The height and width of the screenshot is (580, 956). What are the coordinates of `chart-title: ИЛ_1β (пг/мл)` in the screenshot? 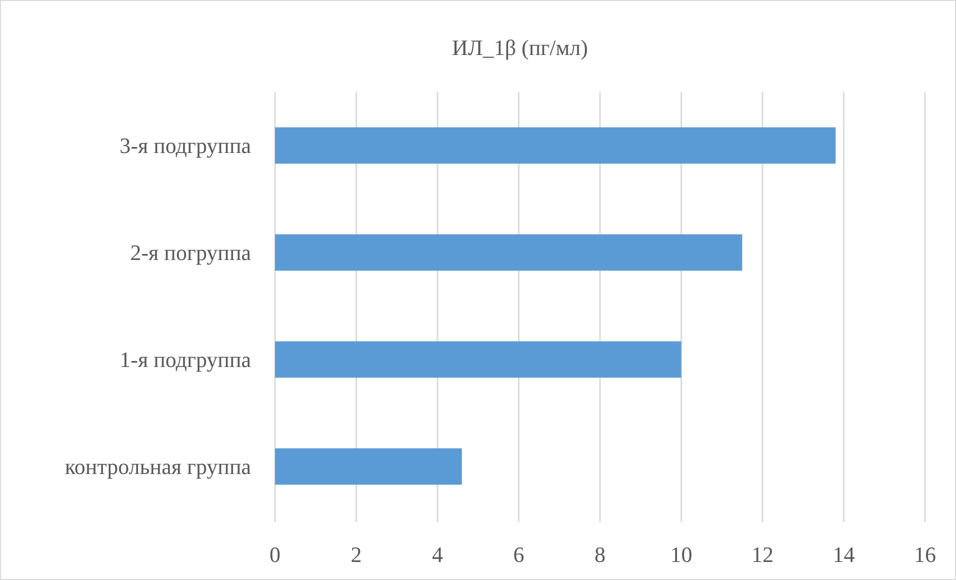 It's located at (520, 47).